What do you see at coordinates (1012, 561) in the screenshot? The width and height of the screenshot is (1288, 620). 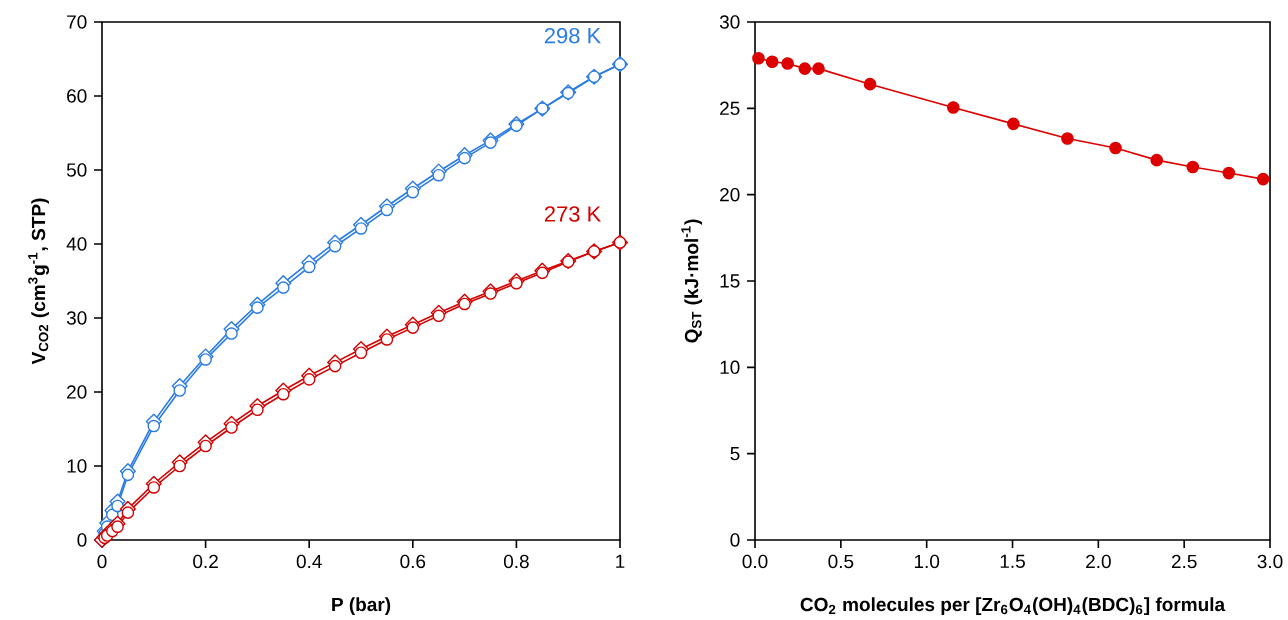 I see `x-tick-label: 1.5` at bounding box center [1012, 561].